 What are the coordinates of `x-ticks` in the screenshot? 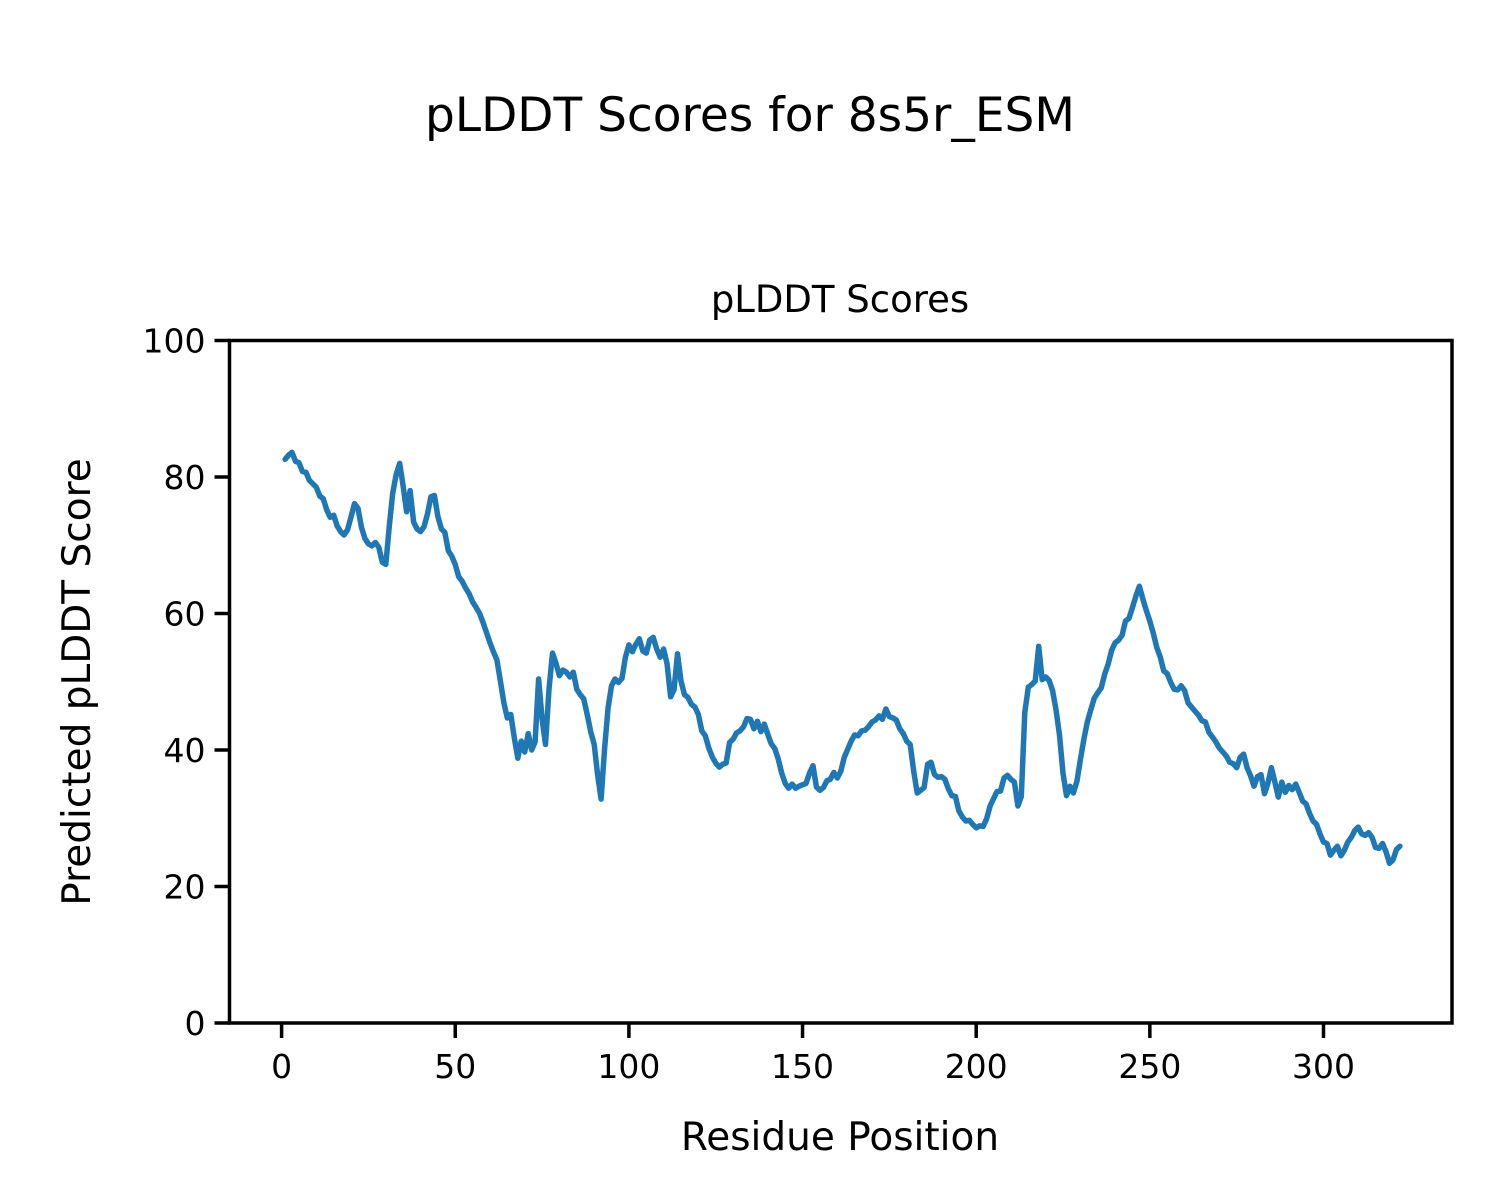 It's located at (802, 1030).